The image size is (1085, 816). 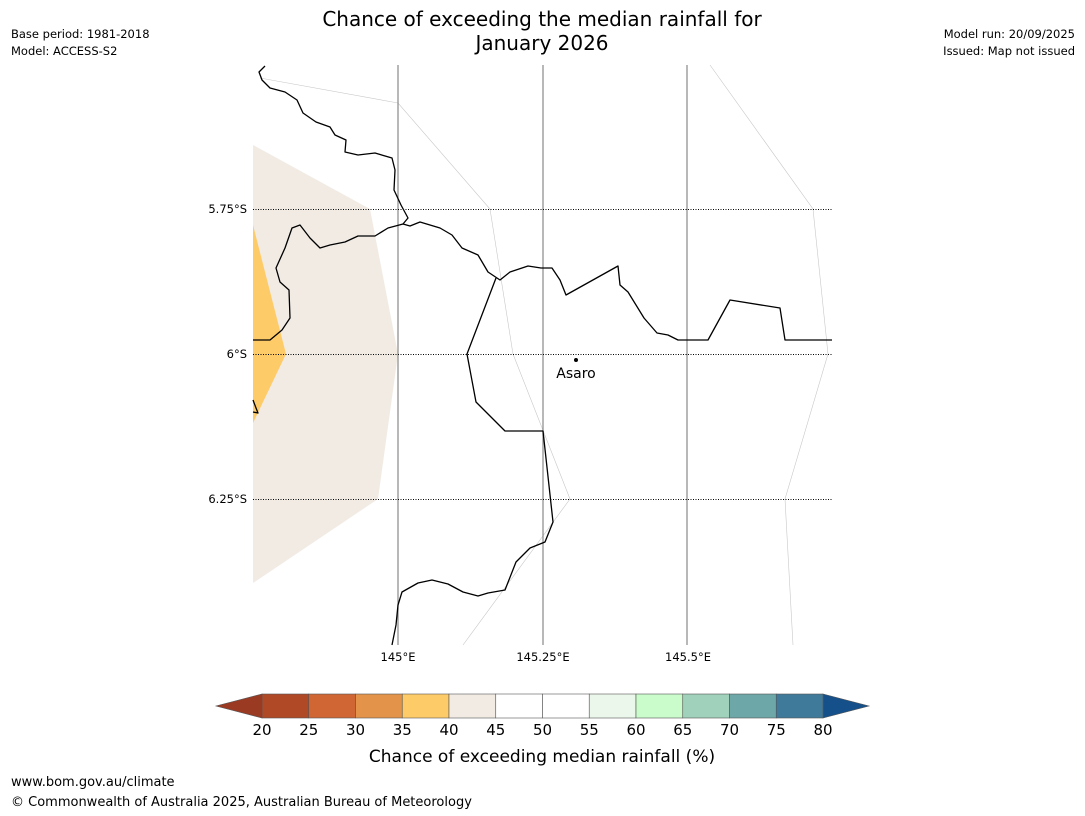 What do you see at coordinates (822, 730) in the screenshot?
I see `colorbar-tick-label: 80` at bounding box center [822, 730].